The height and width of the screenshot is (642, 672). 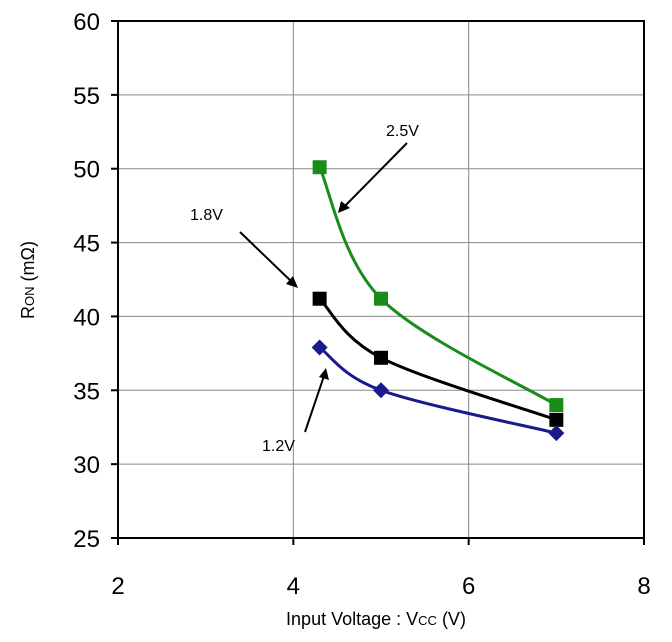 What do you see at coordinates (86, 96) in the screenshot?
I see `y-tick-label: 55` at bounding box center [86, 96].